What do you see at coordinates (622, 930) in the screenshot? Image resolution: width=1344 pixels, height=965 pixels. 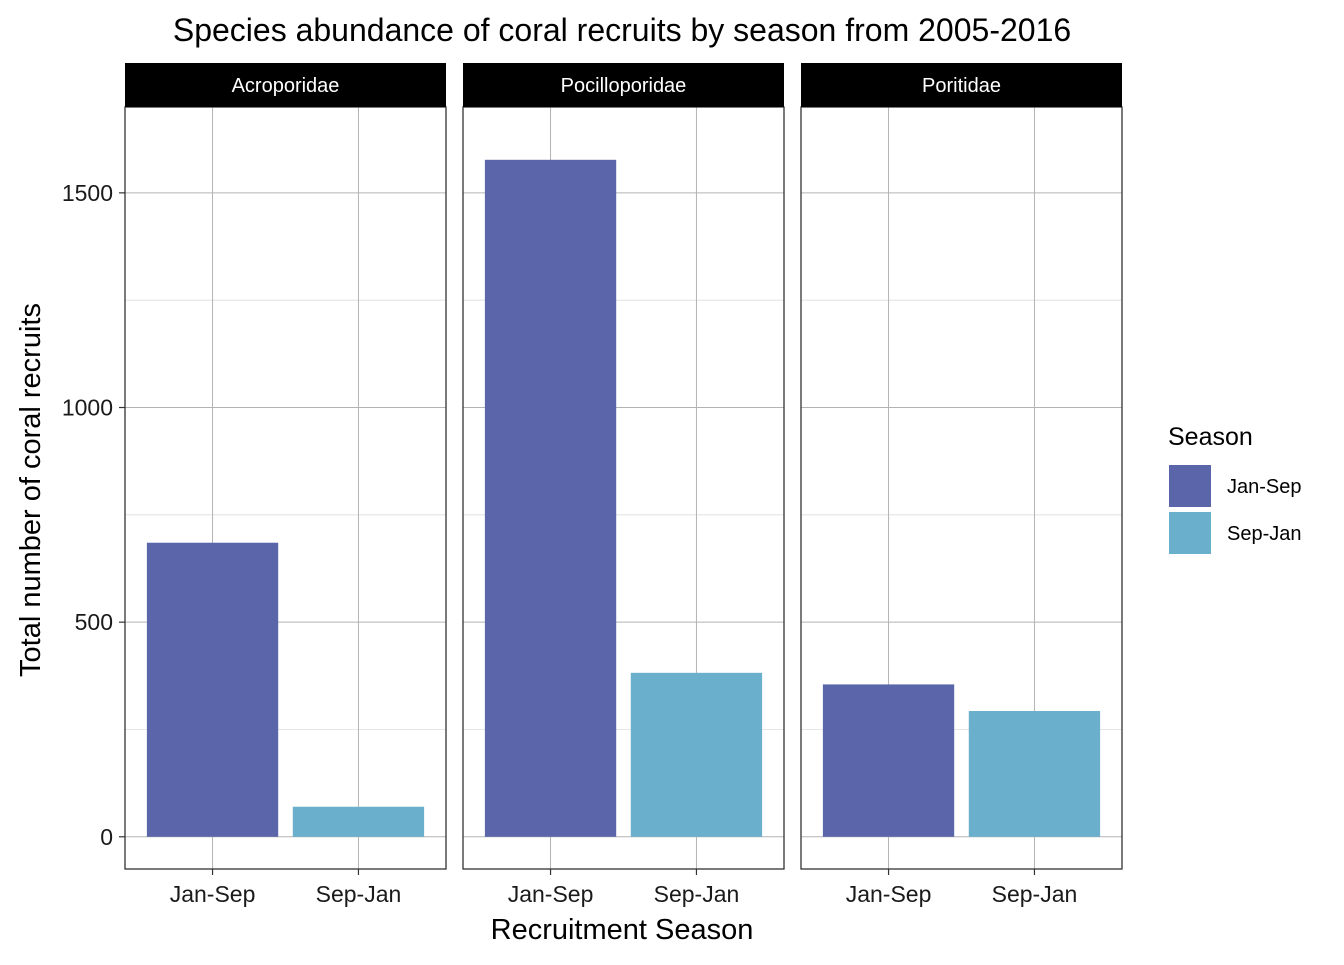 I see `x-axis-title: Recruitment Season` at bounding box center [622, 930].